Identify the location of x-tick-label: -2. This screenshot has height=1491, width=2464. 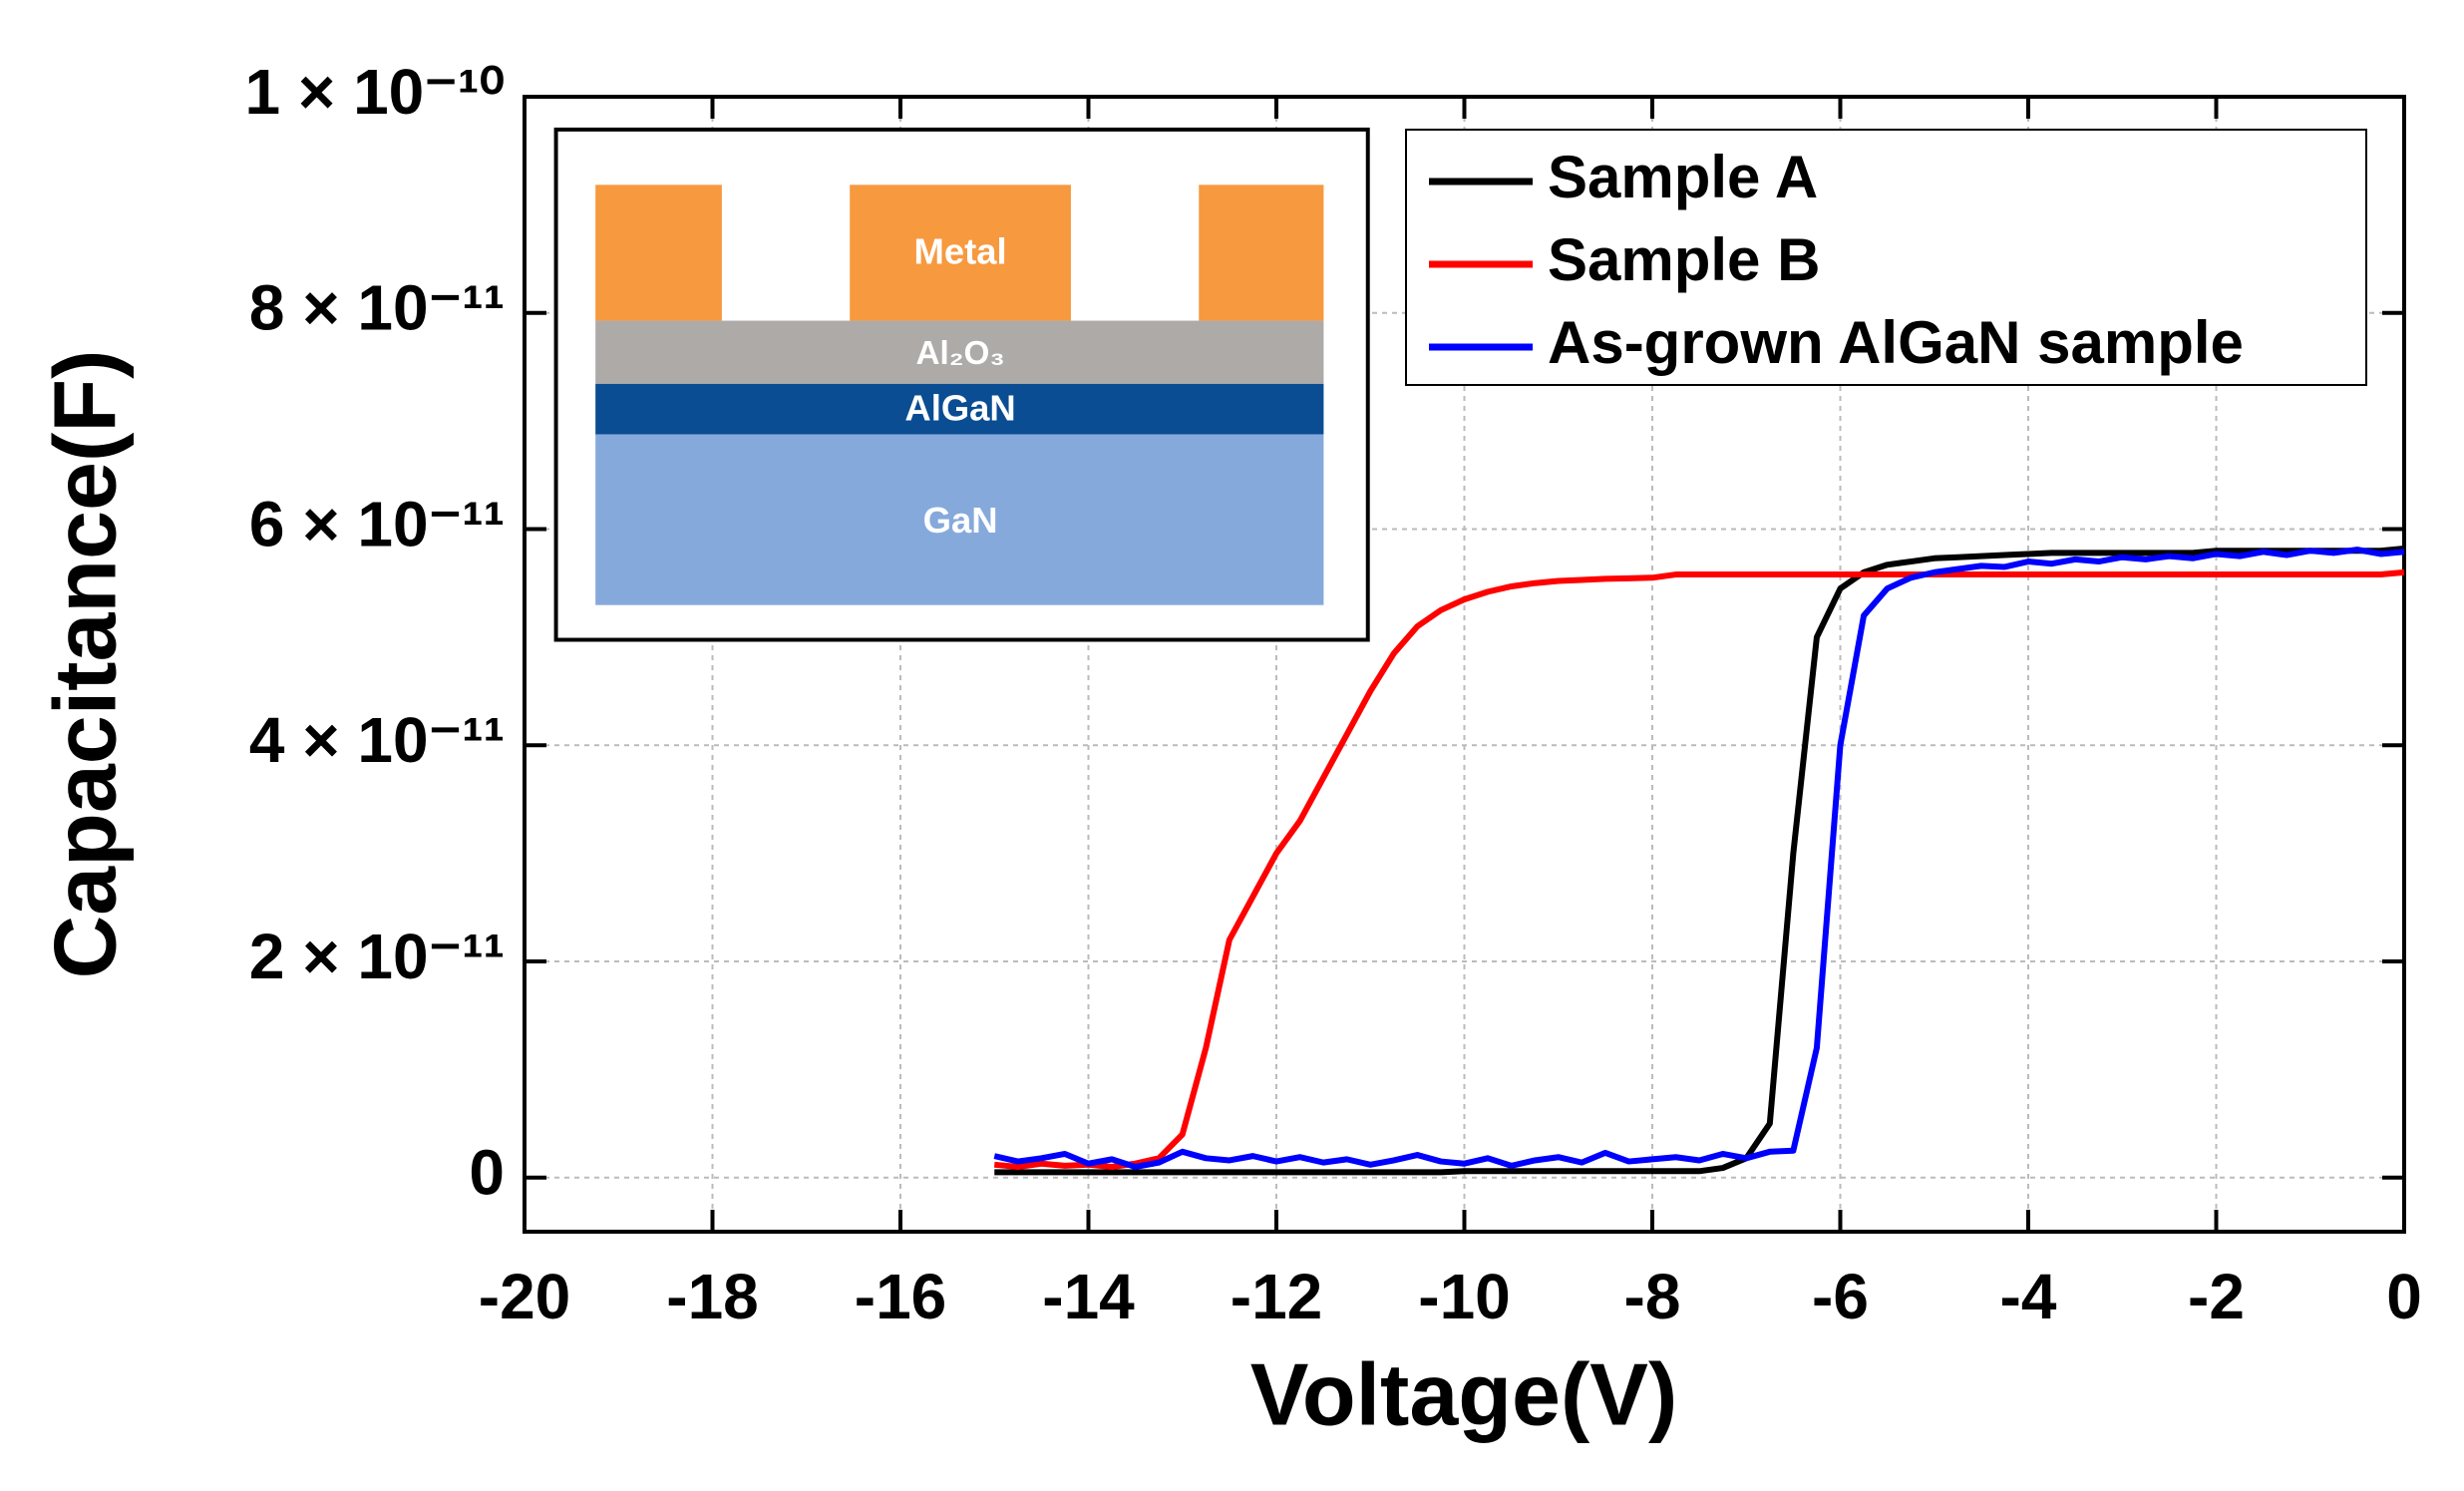
(2216, 1296).